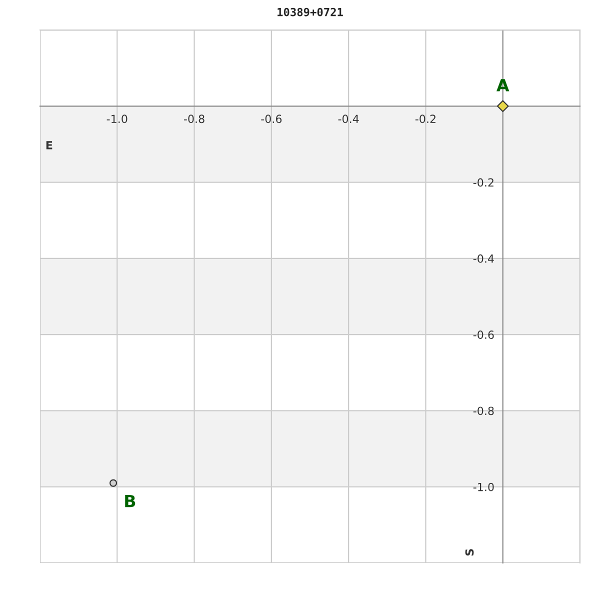 The height and width of the screenshot is (600, 600). What do you see at coordinates (117, 119) in the screenshot?
I see `x-tick-label: -1.0` at bounding box center [117, 119].